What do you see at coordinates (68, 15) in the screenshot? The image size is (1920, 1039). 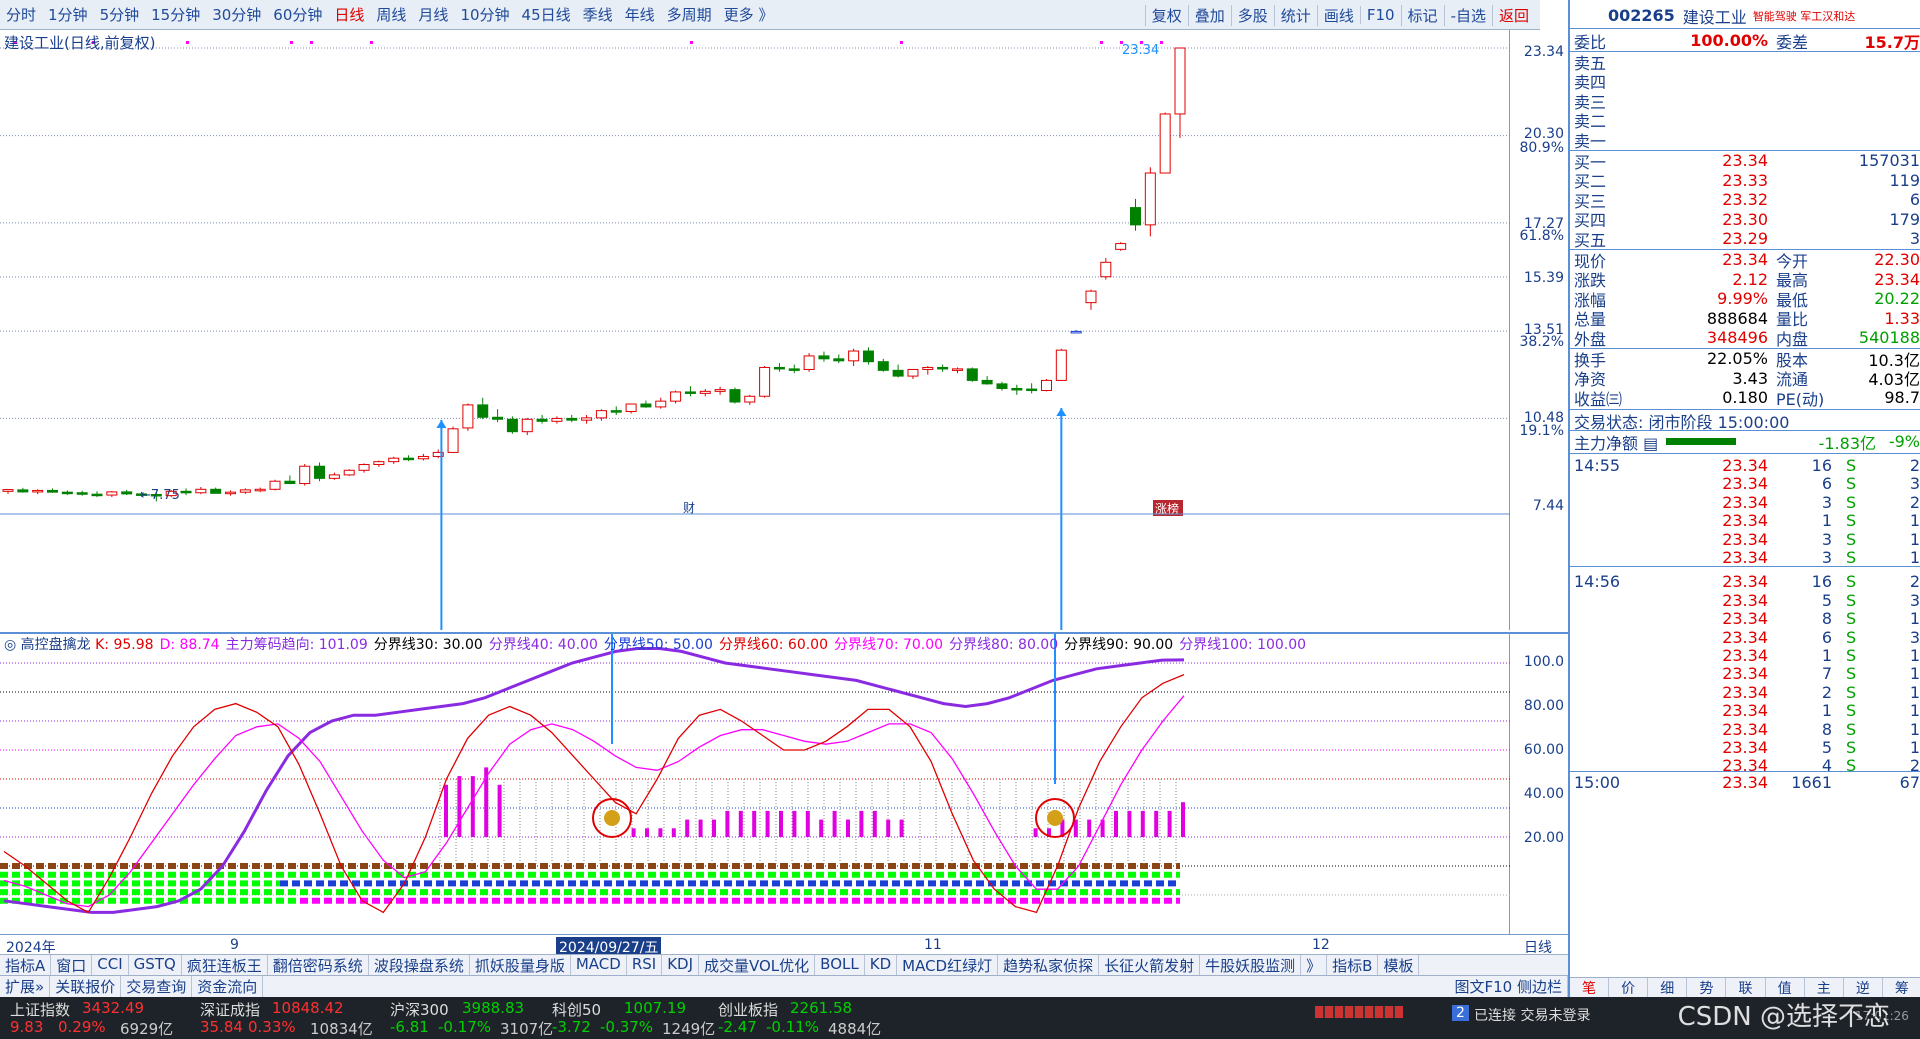 I see `period-tab-1: 1分钟` at bounding box center [68, 15].